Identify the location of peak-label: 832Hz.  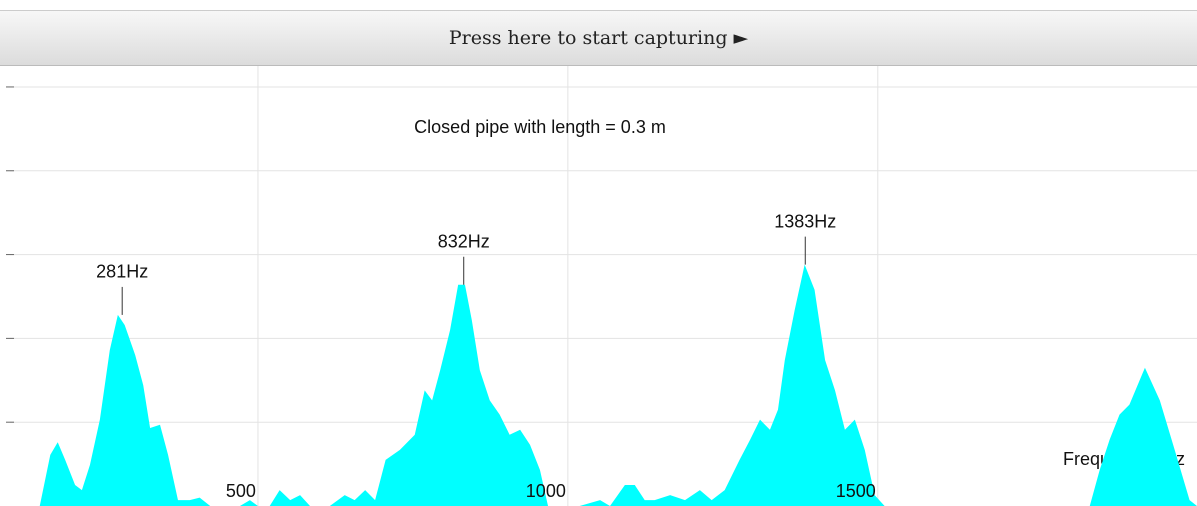
(464, 241).